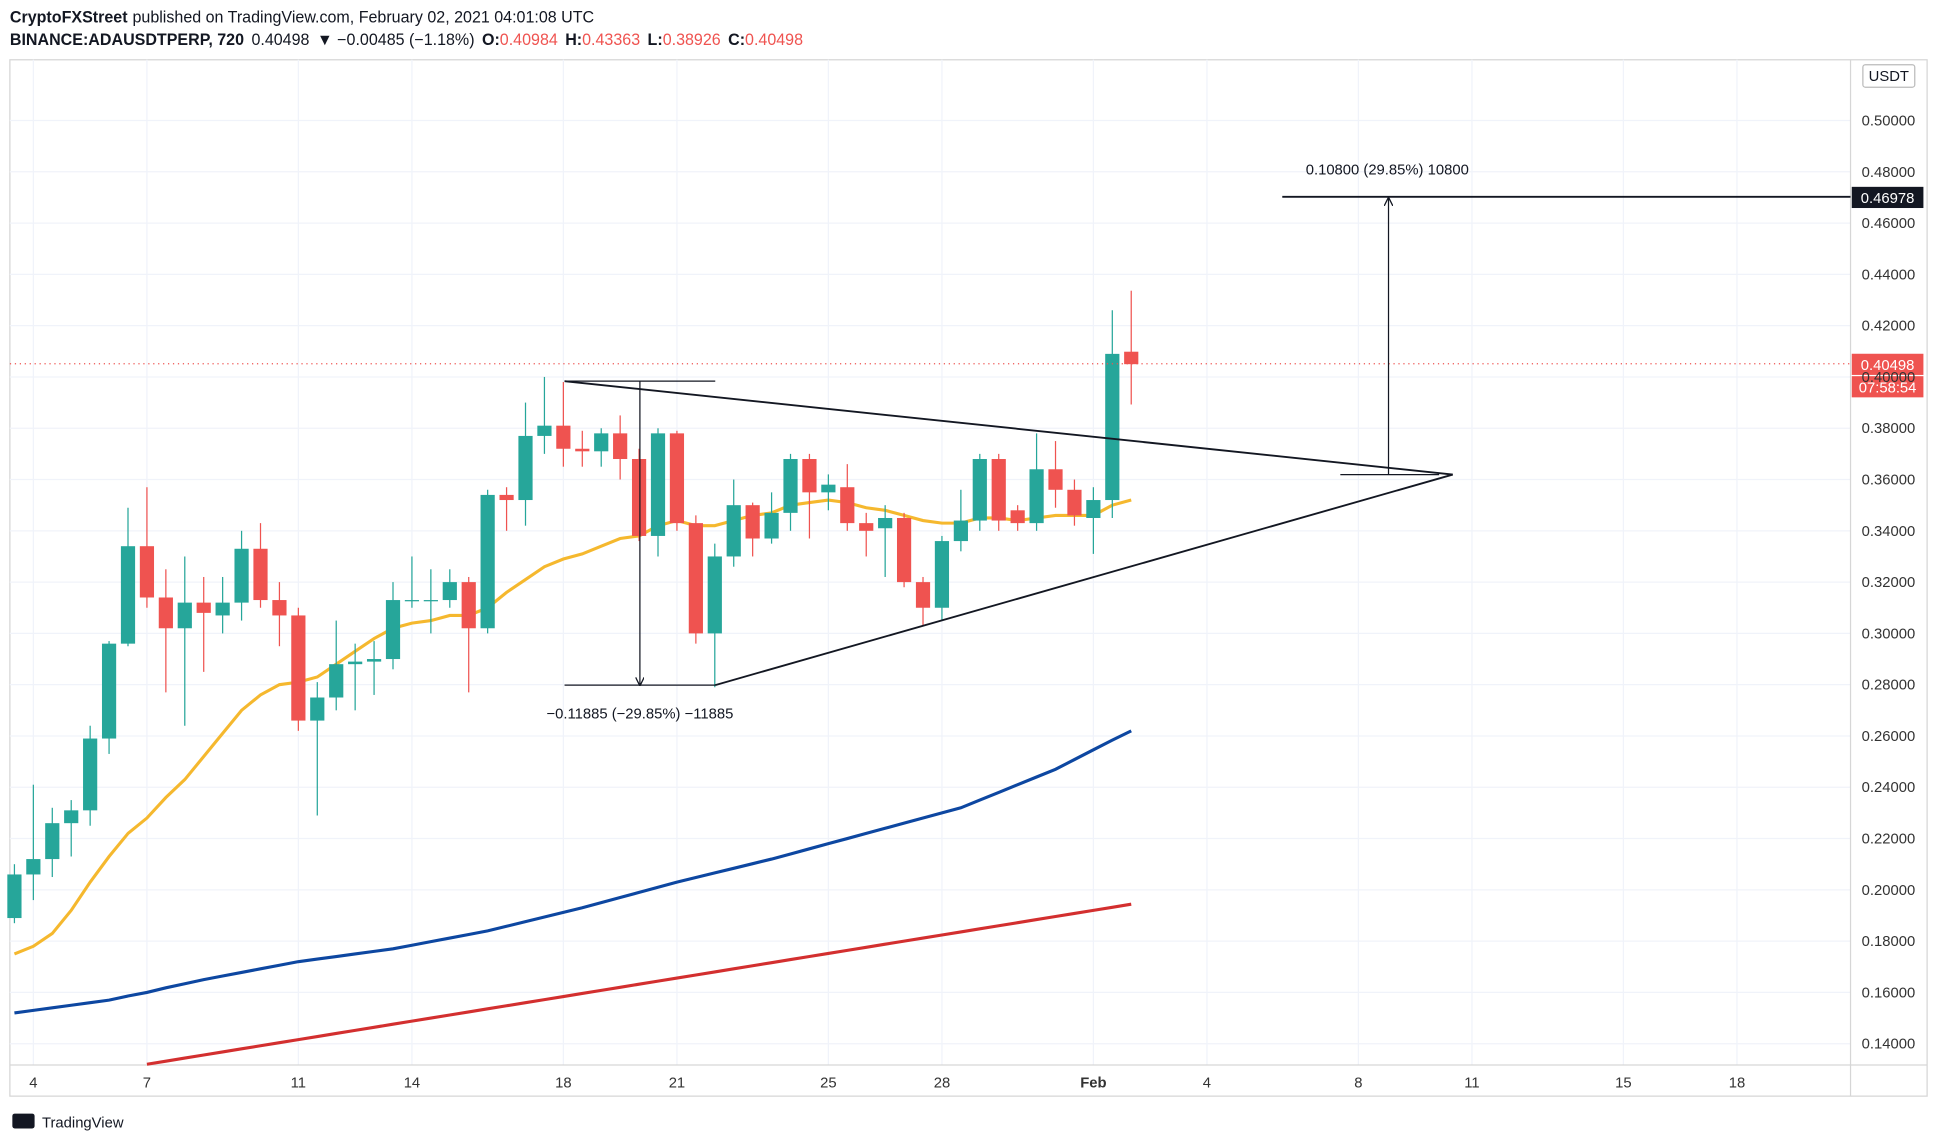  Describe the element at coordinates (1889, 327) in the screenshot. I see `y-tick-label: 0.42000` at that location.